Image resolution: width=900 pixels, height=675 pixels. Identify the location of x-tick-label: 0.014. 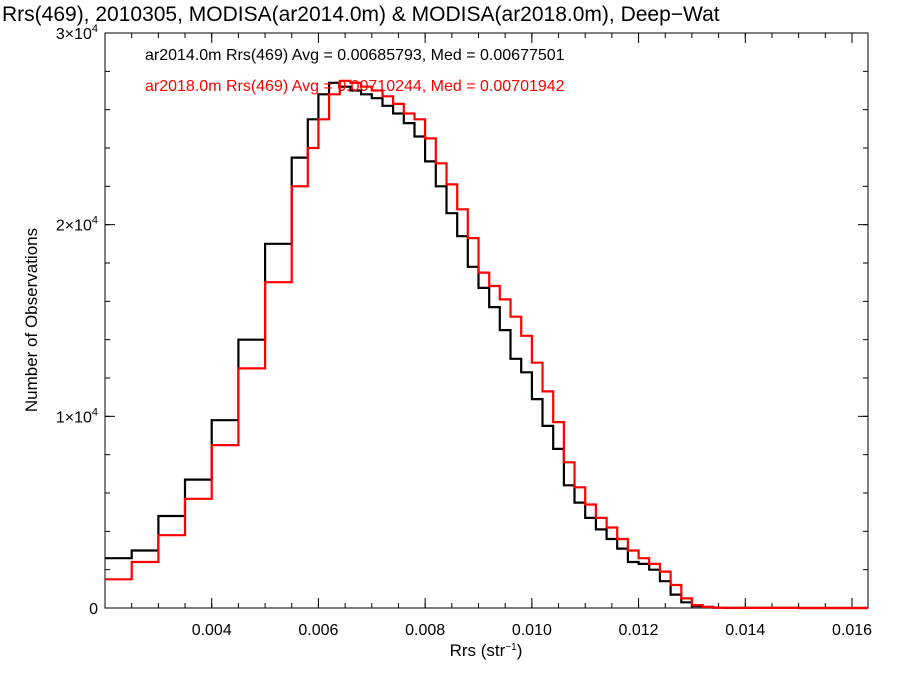
(745, 630).